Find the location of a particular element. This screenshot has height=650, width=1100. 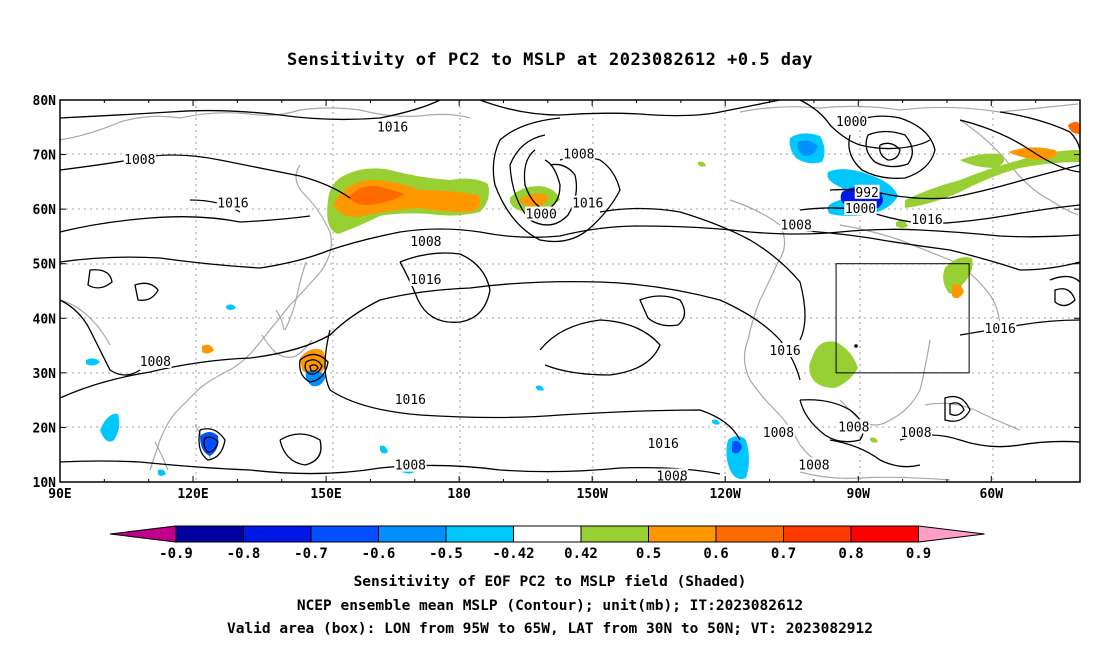

shade-nw-atlantic-green is located at coordinates (958, 275).